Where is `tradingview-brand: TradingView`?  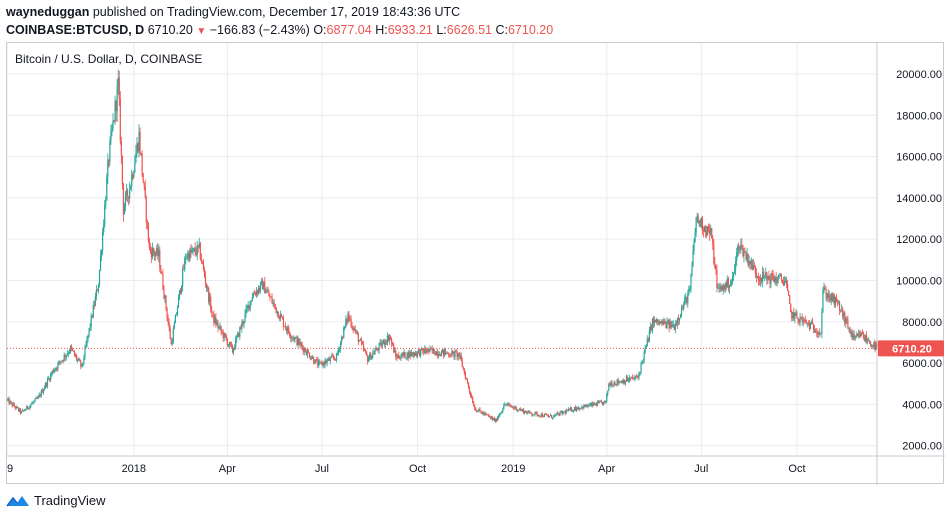 tradingview-brand: TradingView is located at coordinates (70, 500).